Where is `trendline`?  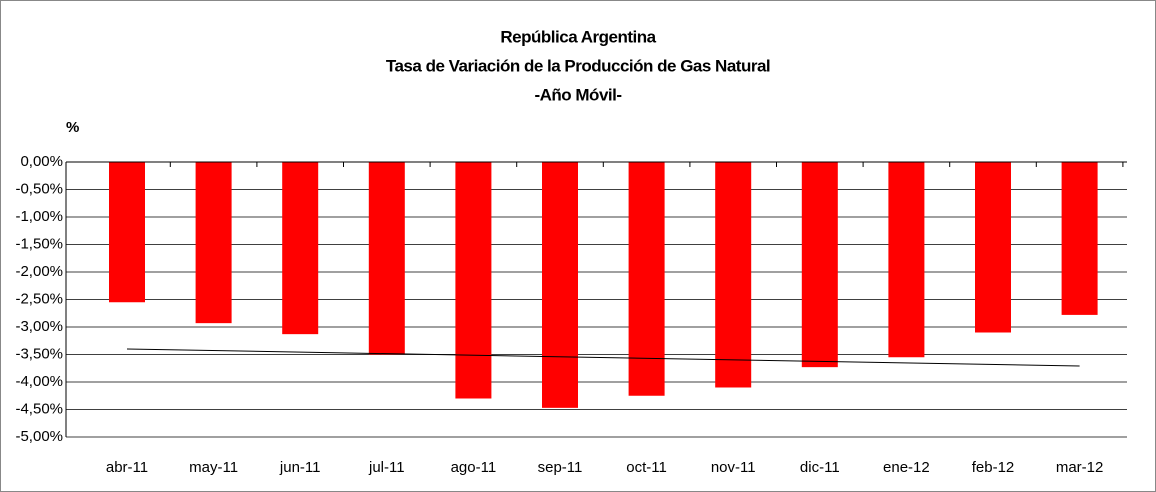
trendline is located at coordinates (603, 357).